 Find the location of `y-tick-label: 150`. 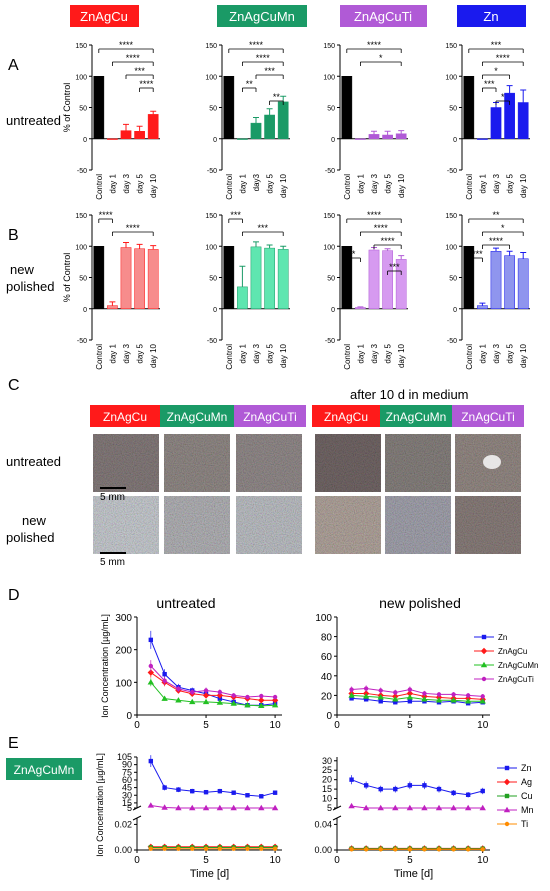

y-tick-label: 150 is located at coordinates (211, 46).